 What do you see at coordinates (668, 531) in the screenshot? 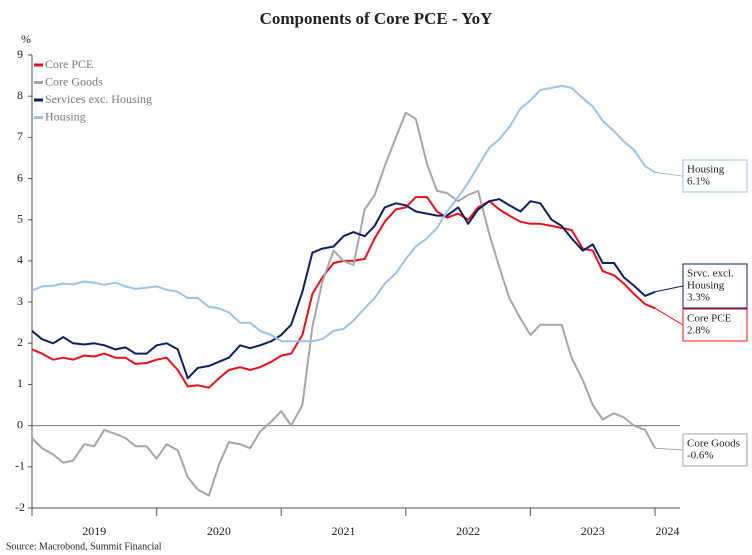
I see `x-tick-label: 2024` at bounding box center [668, 531].